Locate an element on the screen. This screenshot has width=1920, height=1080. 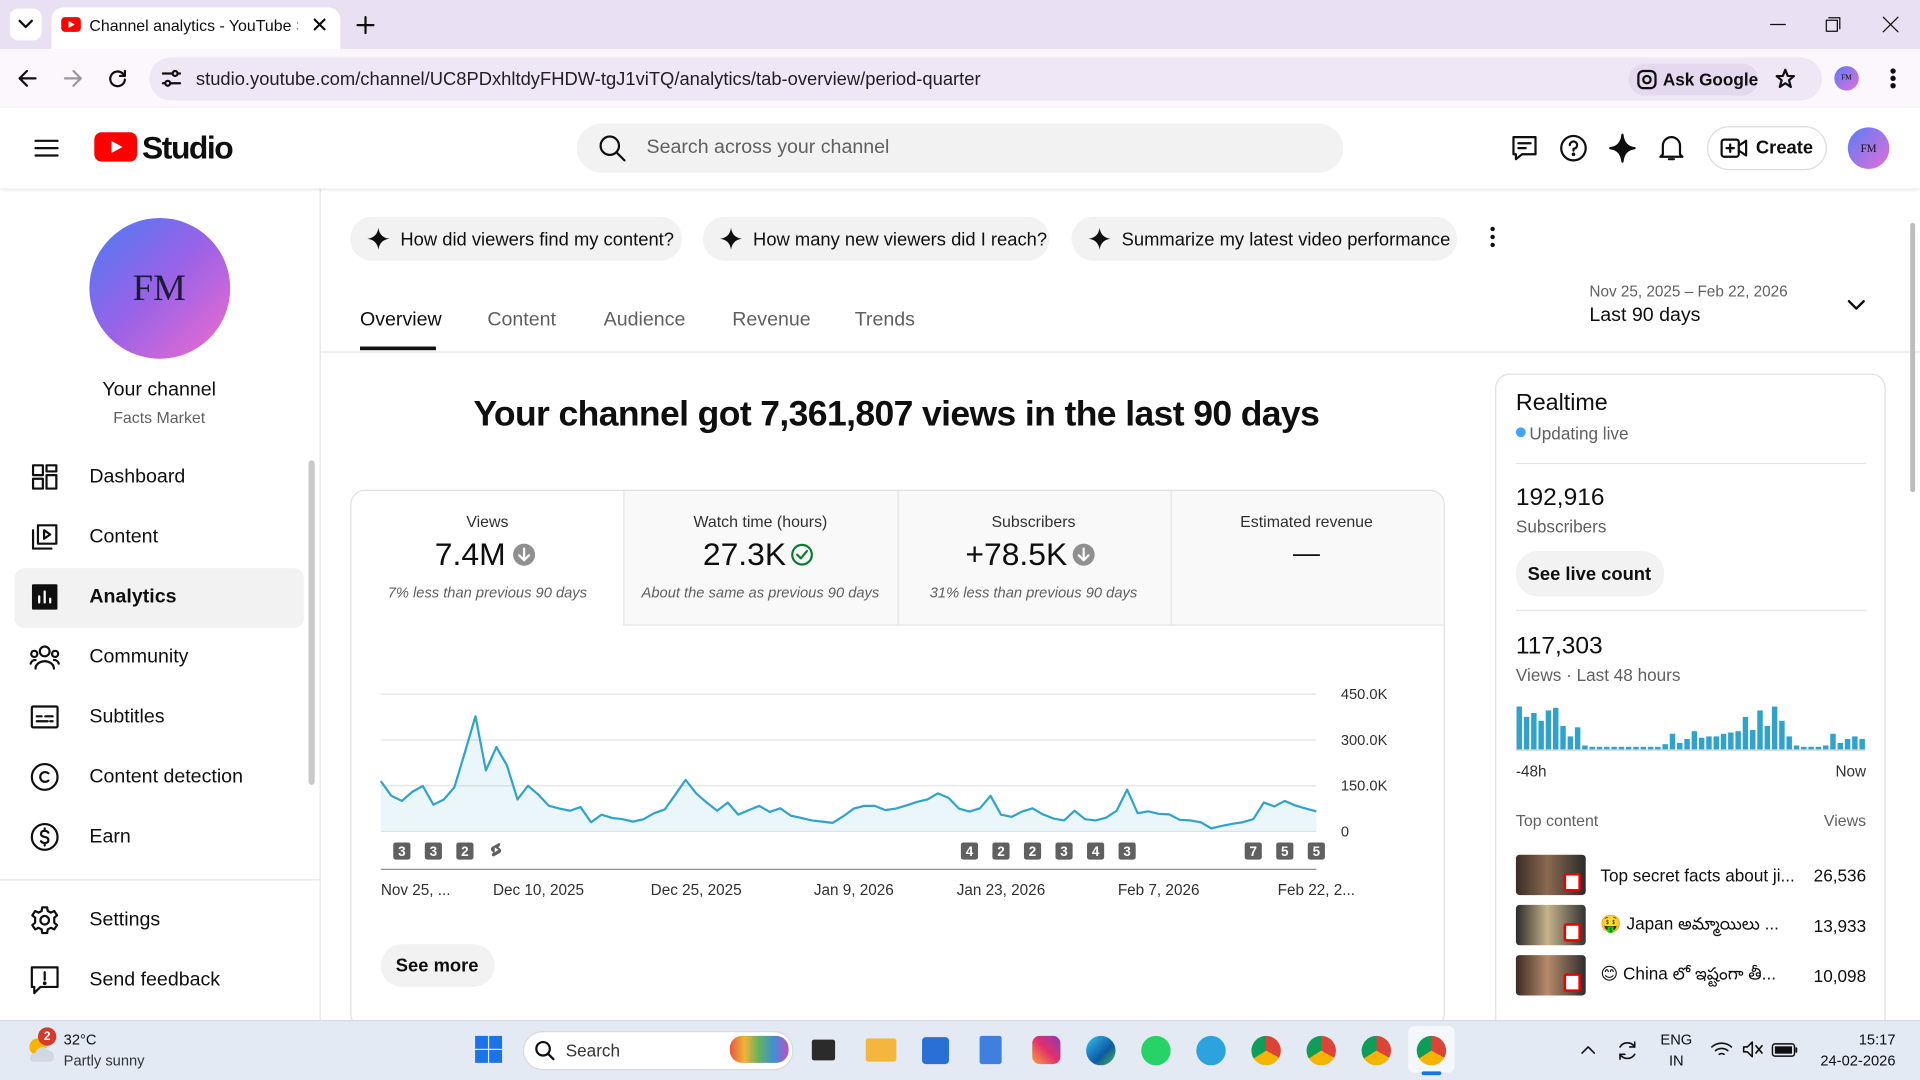
search-placeholder: Search across your channel is located at coordinates (768, 147).